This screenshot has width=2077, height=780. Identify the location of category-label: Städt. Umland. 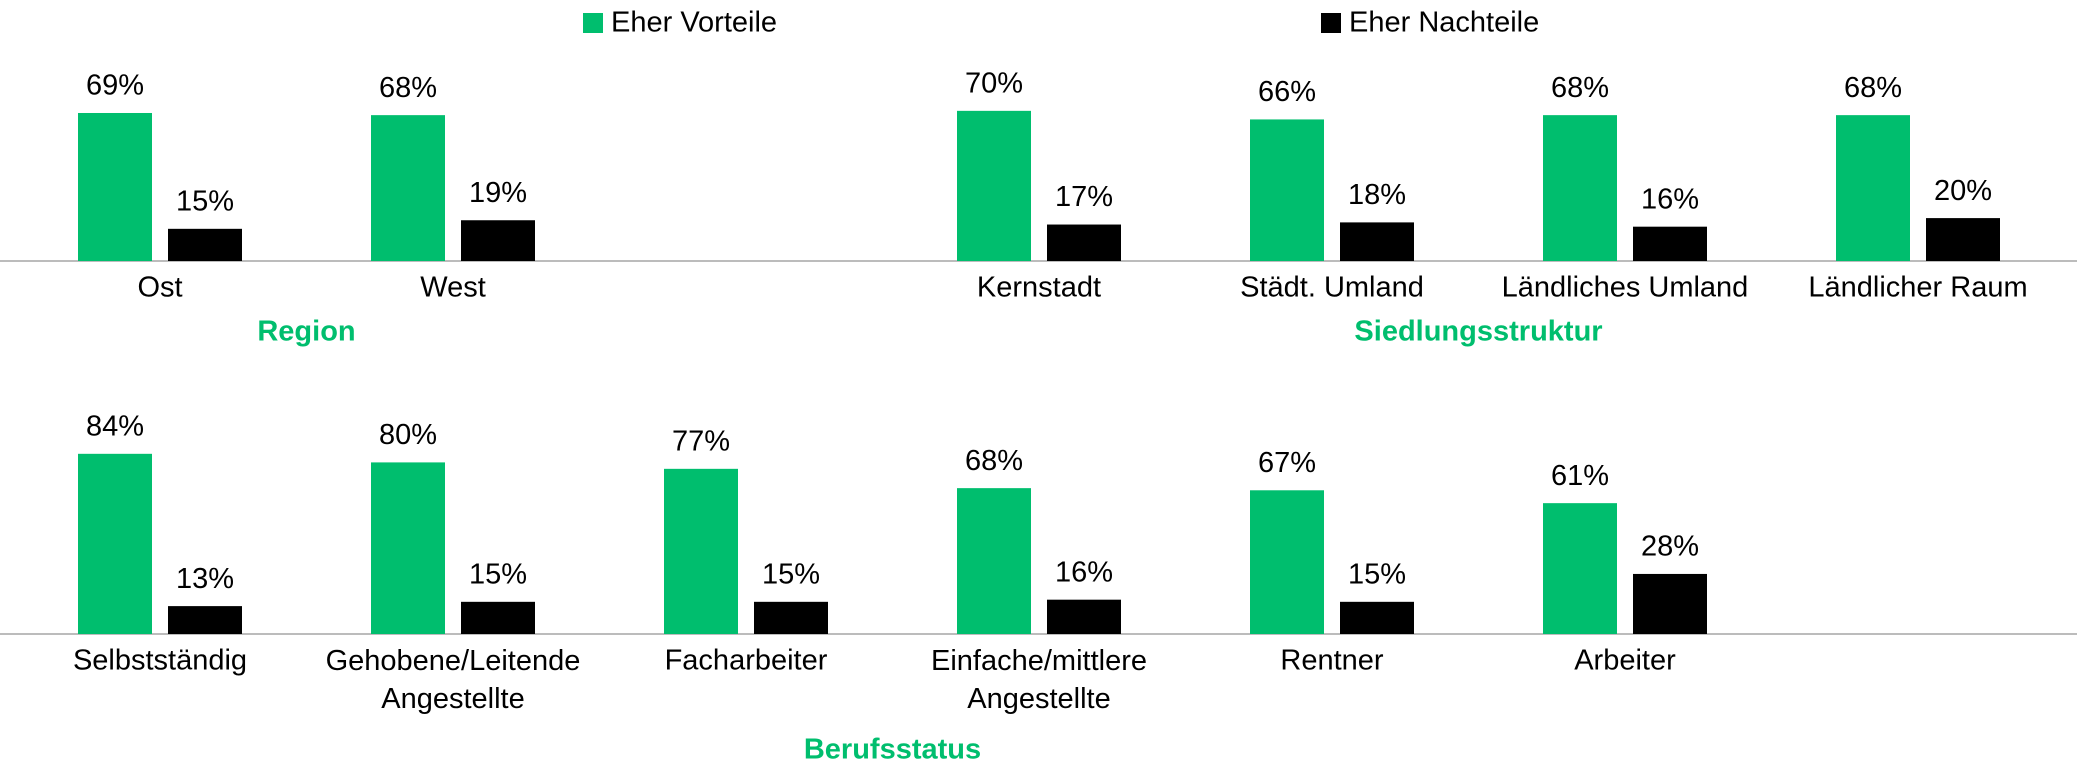
(1332, 288).